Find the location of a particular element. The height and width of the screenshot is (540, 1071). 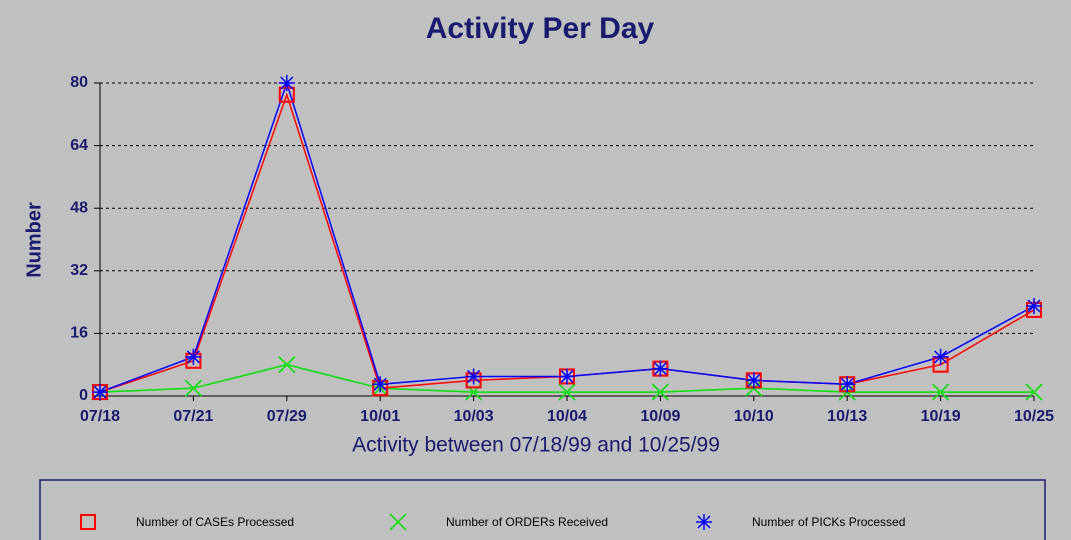

marker-square is located at coordinates (88, 522).